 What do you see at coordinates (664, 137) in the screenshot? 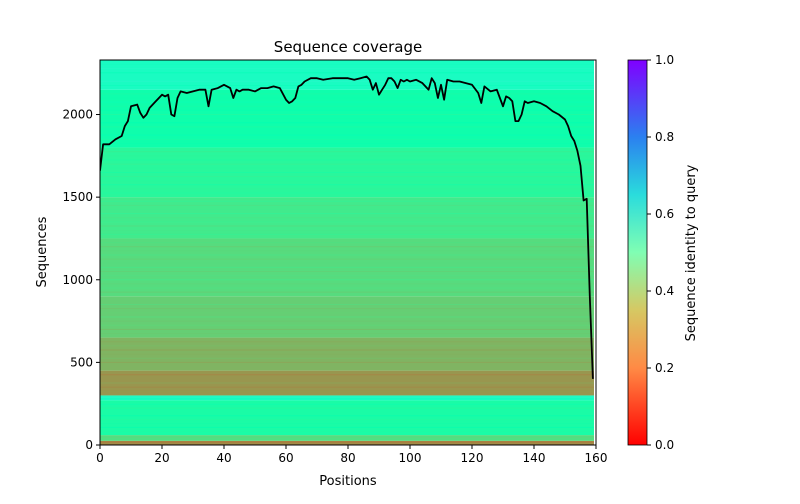
I see `colorbar-tick-label: 0.8` at bounding box center [664, 137].